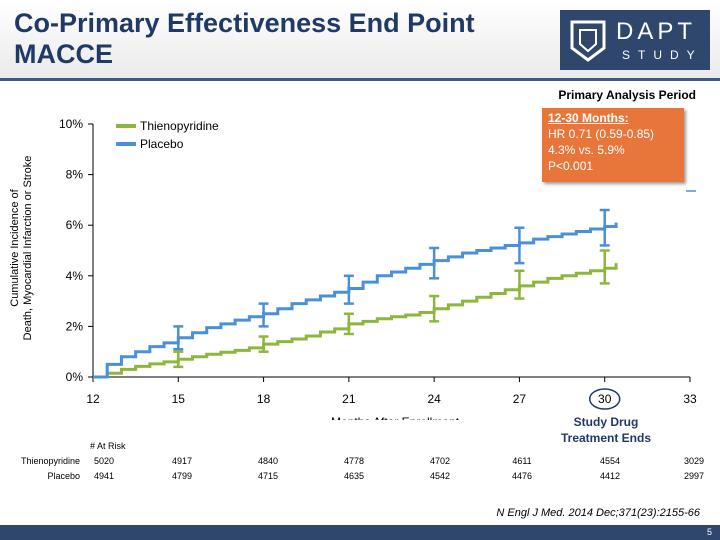  What do you see at coordinates (694, 461) in the screenshot?
I see `at-risk-cell: 3029` at bounding box center [694, 461].